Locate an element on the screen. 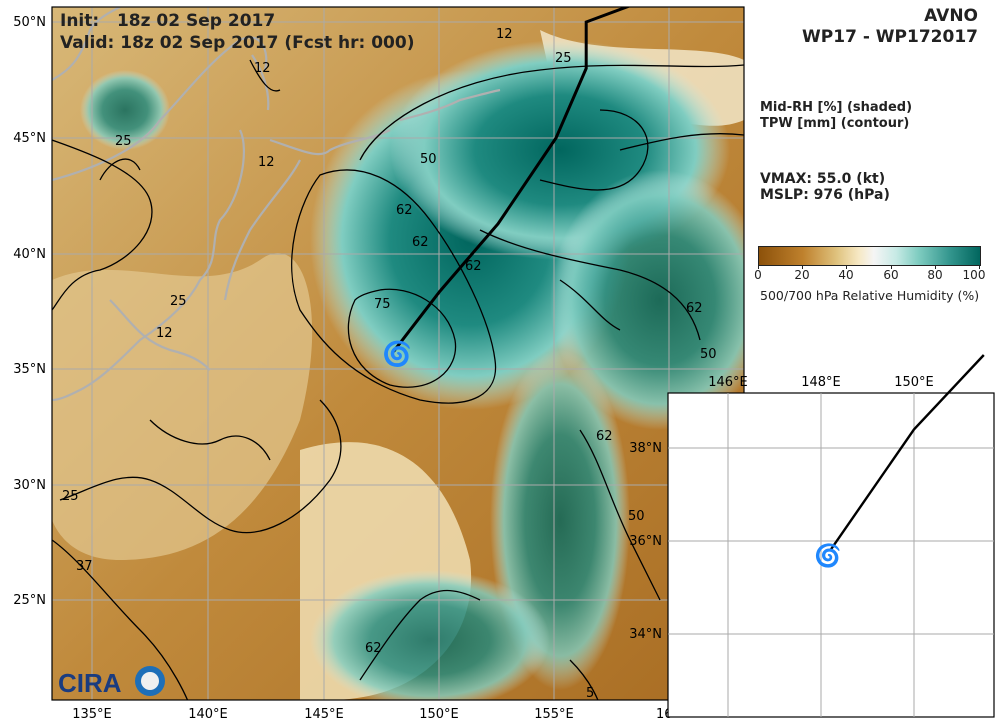 The image size is (1000, 722). inset-tropical-storm-icon: 🌀 is located at coordinates (827, 555).